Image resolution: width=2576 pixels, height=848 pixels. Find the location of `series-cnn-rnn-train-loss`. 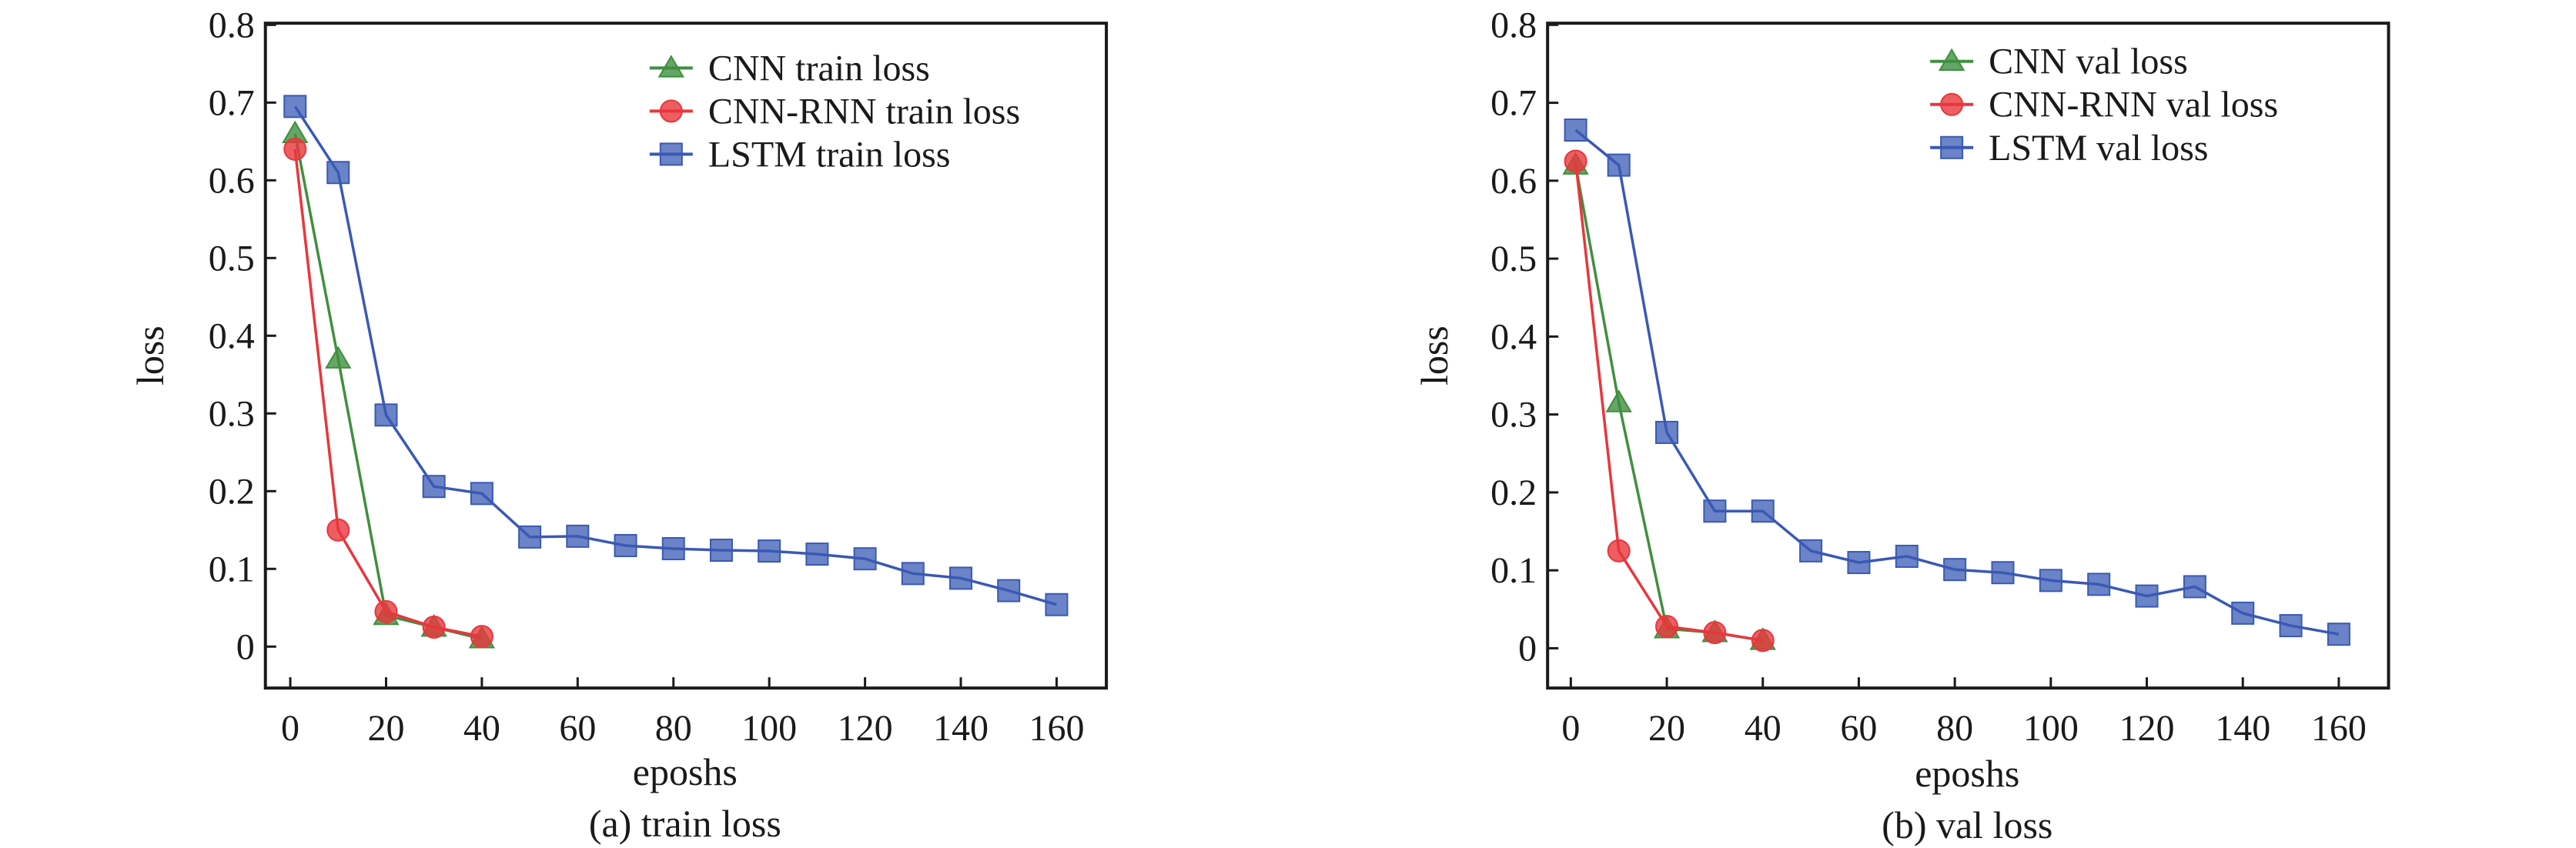

series-cnn-rnn-train-loss is located at coordinates (388, 393).